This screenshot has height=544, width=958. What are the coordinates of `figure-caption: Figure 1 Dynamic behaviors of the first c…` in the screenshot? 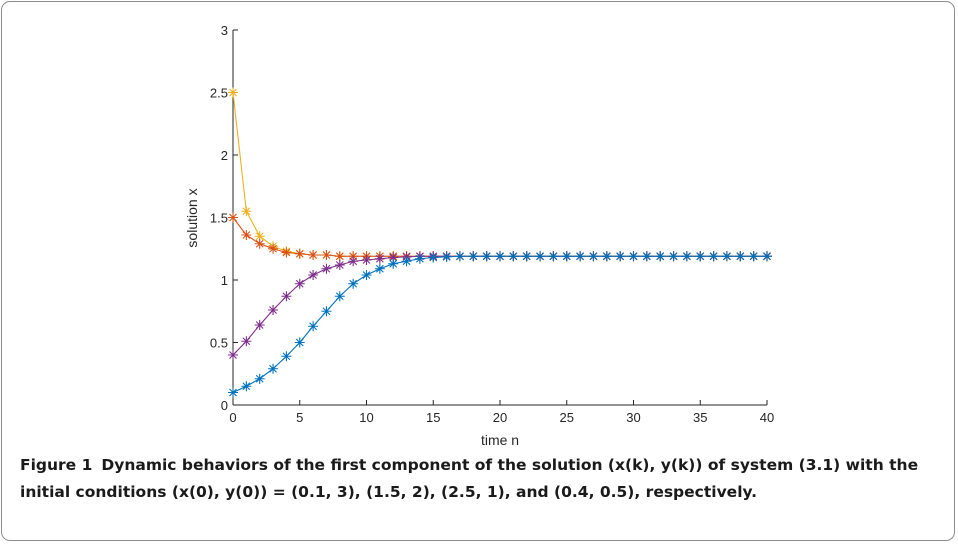 It's located at (482, 479).